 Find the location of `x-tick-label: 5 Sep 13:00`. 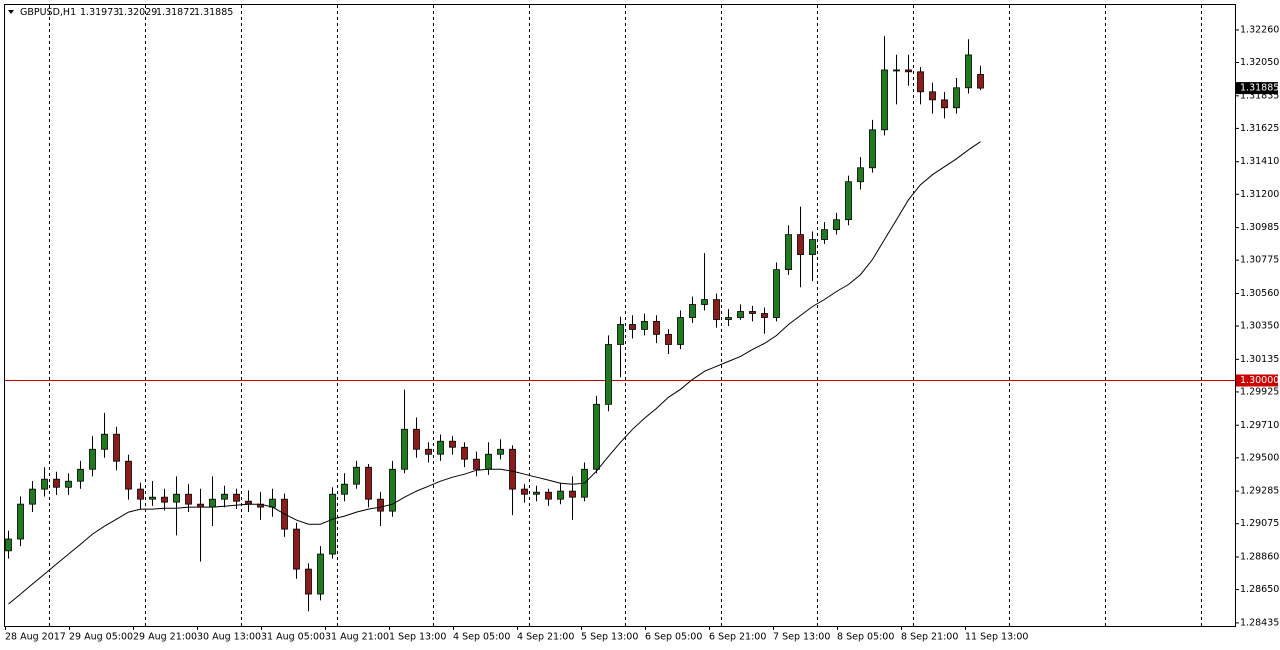

x-tick-label: 5 Sep 13:00 is located at coordinates (609, 637).